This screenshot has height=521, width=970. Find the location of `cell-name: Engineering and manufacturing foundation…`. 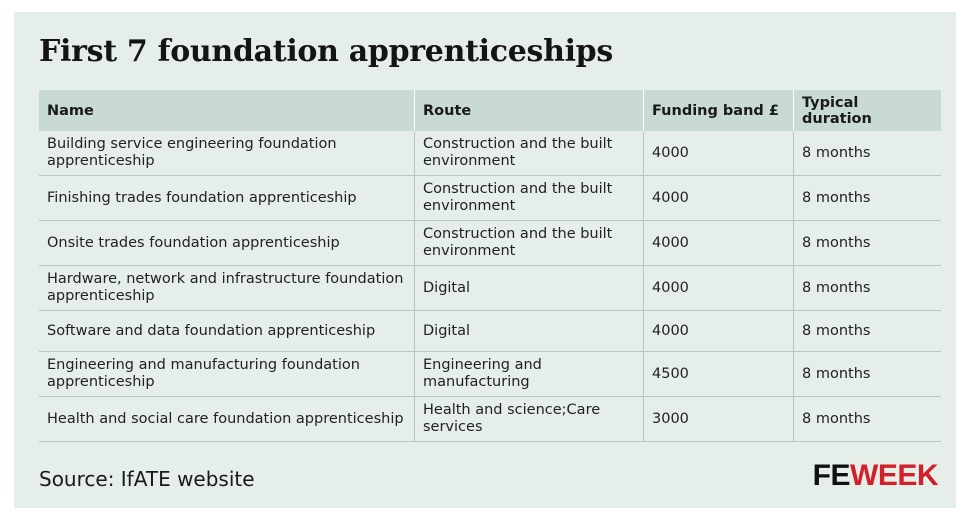

cell-name: Engineering and manufacturing foundation… is located at coordinates (227, 374).